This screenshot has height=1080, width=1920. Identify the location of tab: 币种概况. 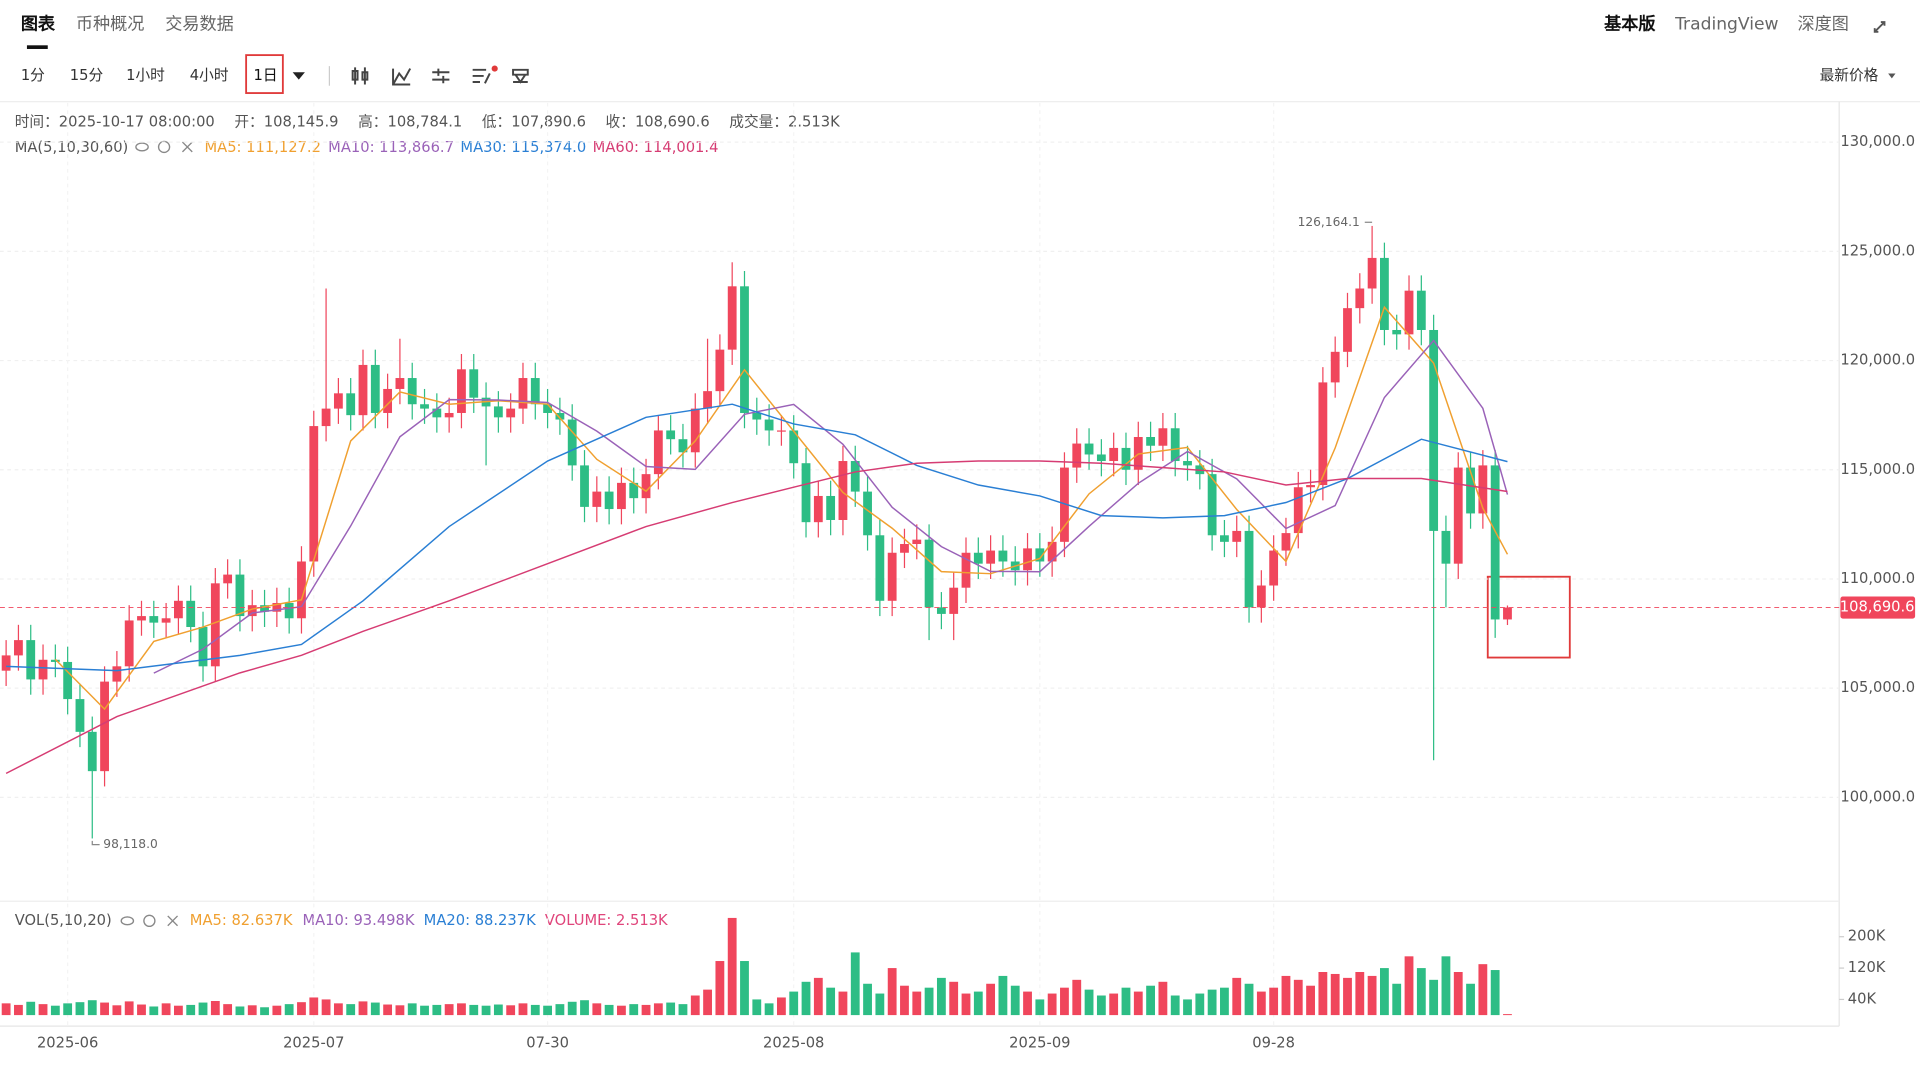
(110, 24).